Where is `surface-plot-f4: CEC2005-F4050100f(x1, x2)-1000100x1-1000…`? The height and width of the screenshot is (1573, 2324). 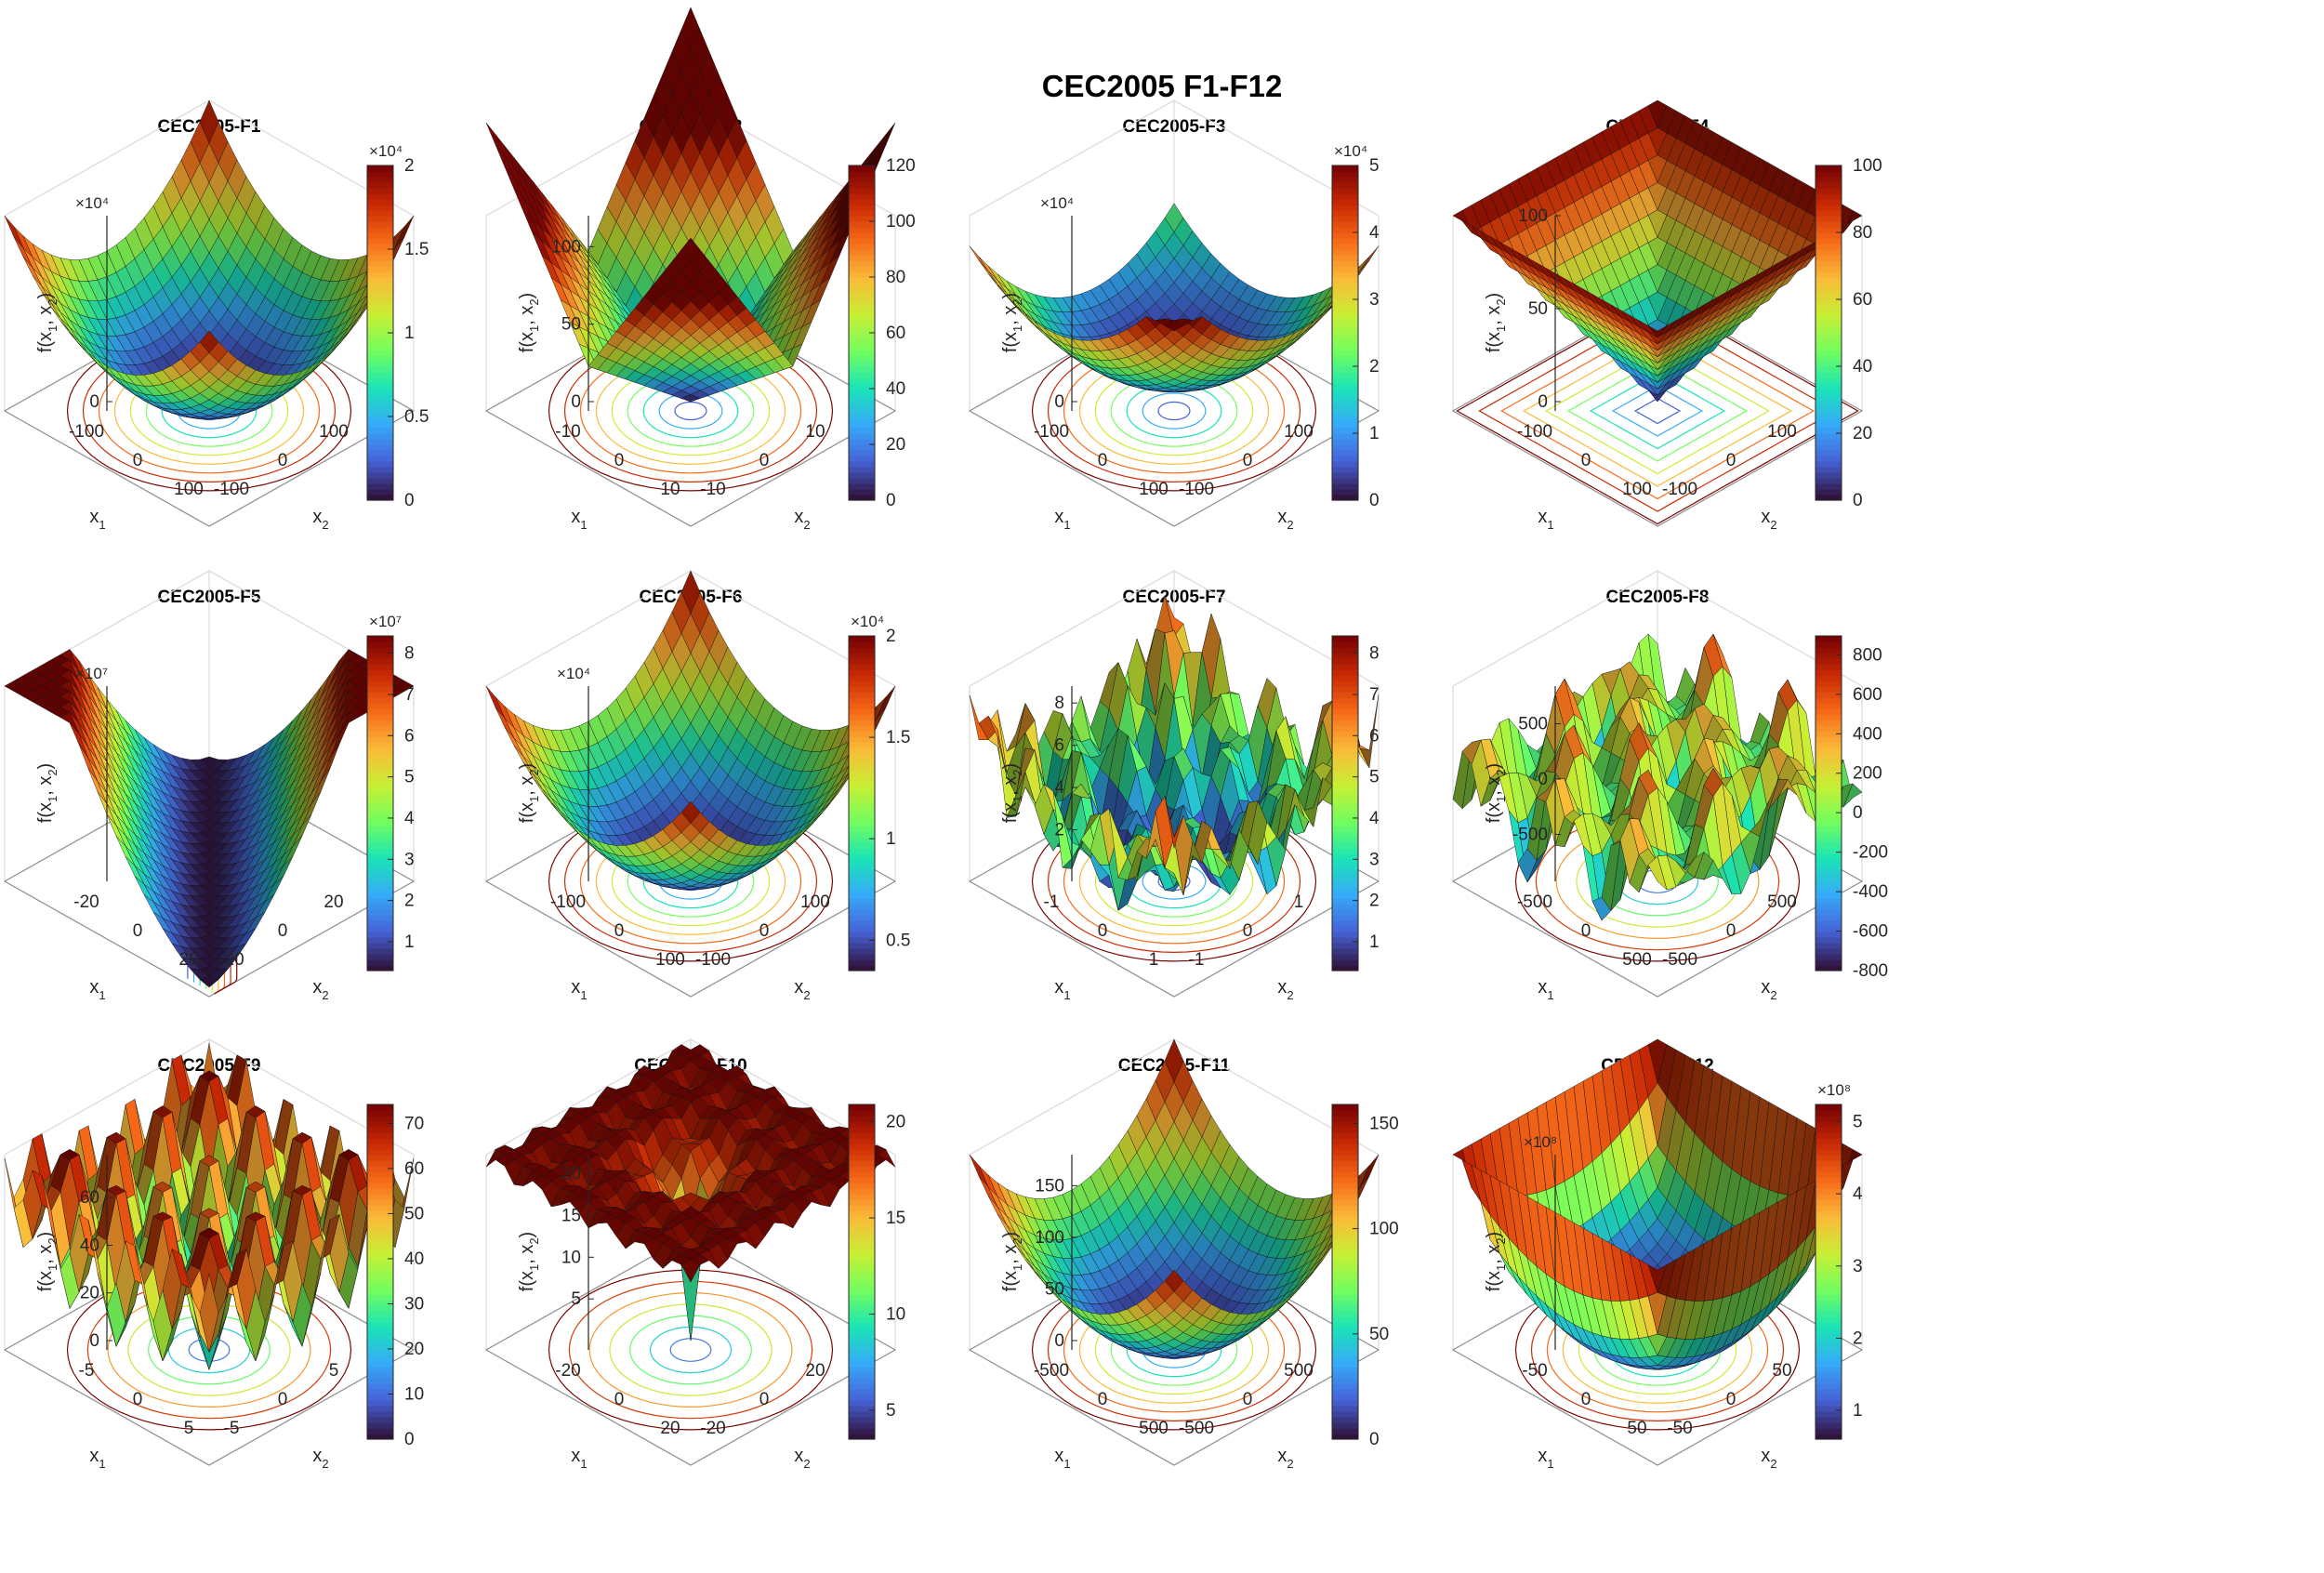
surface-plot-f4: CEC2005-F4050100f(x1, x2)-1000100x1-1000… is located at coordinates (1666, 315).